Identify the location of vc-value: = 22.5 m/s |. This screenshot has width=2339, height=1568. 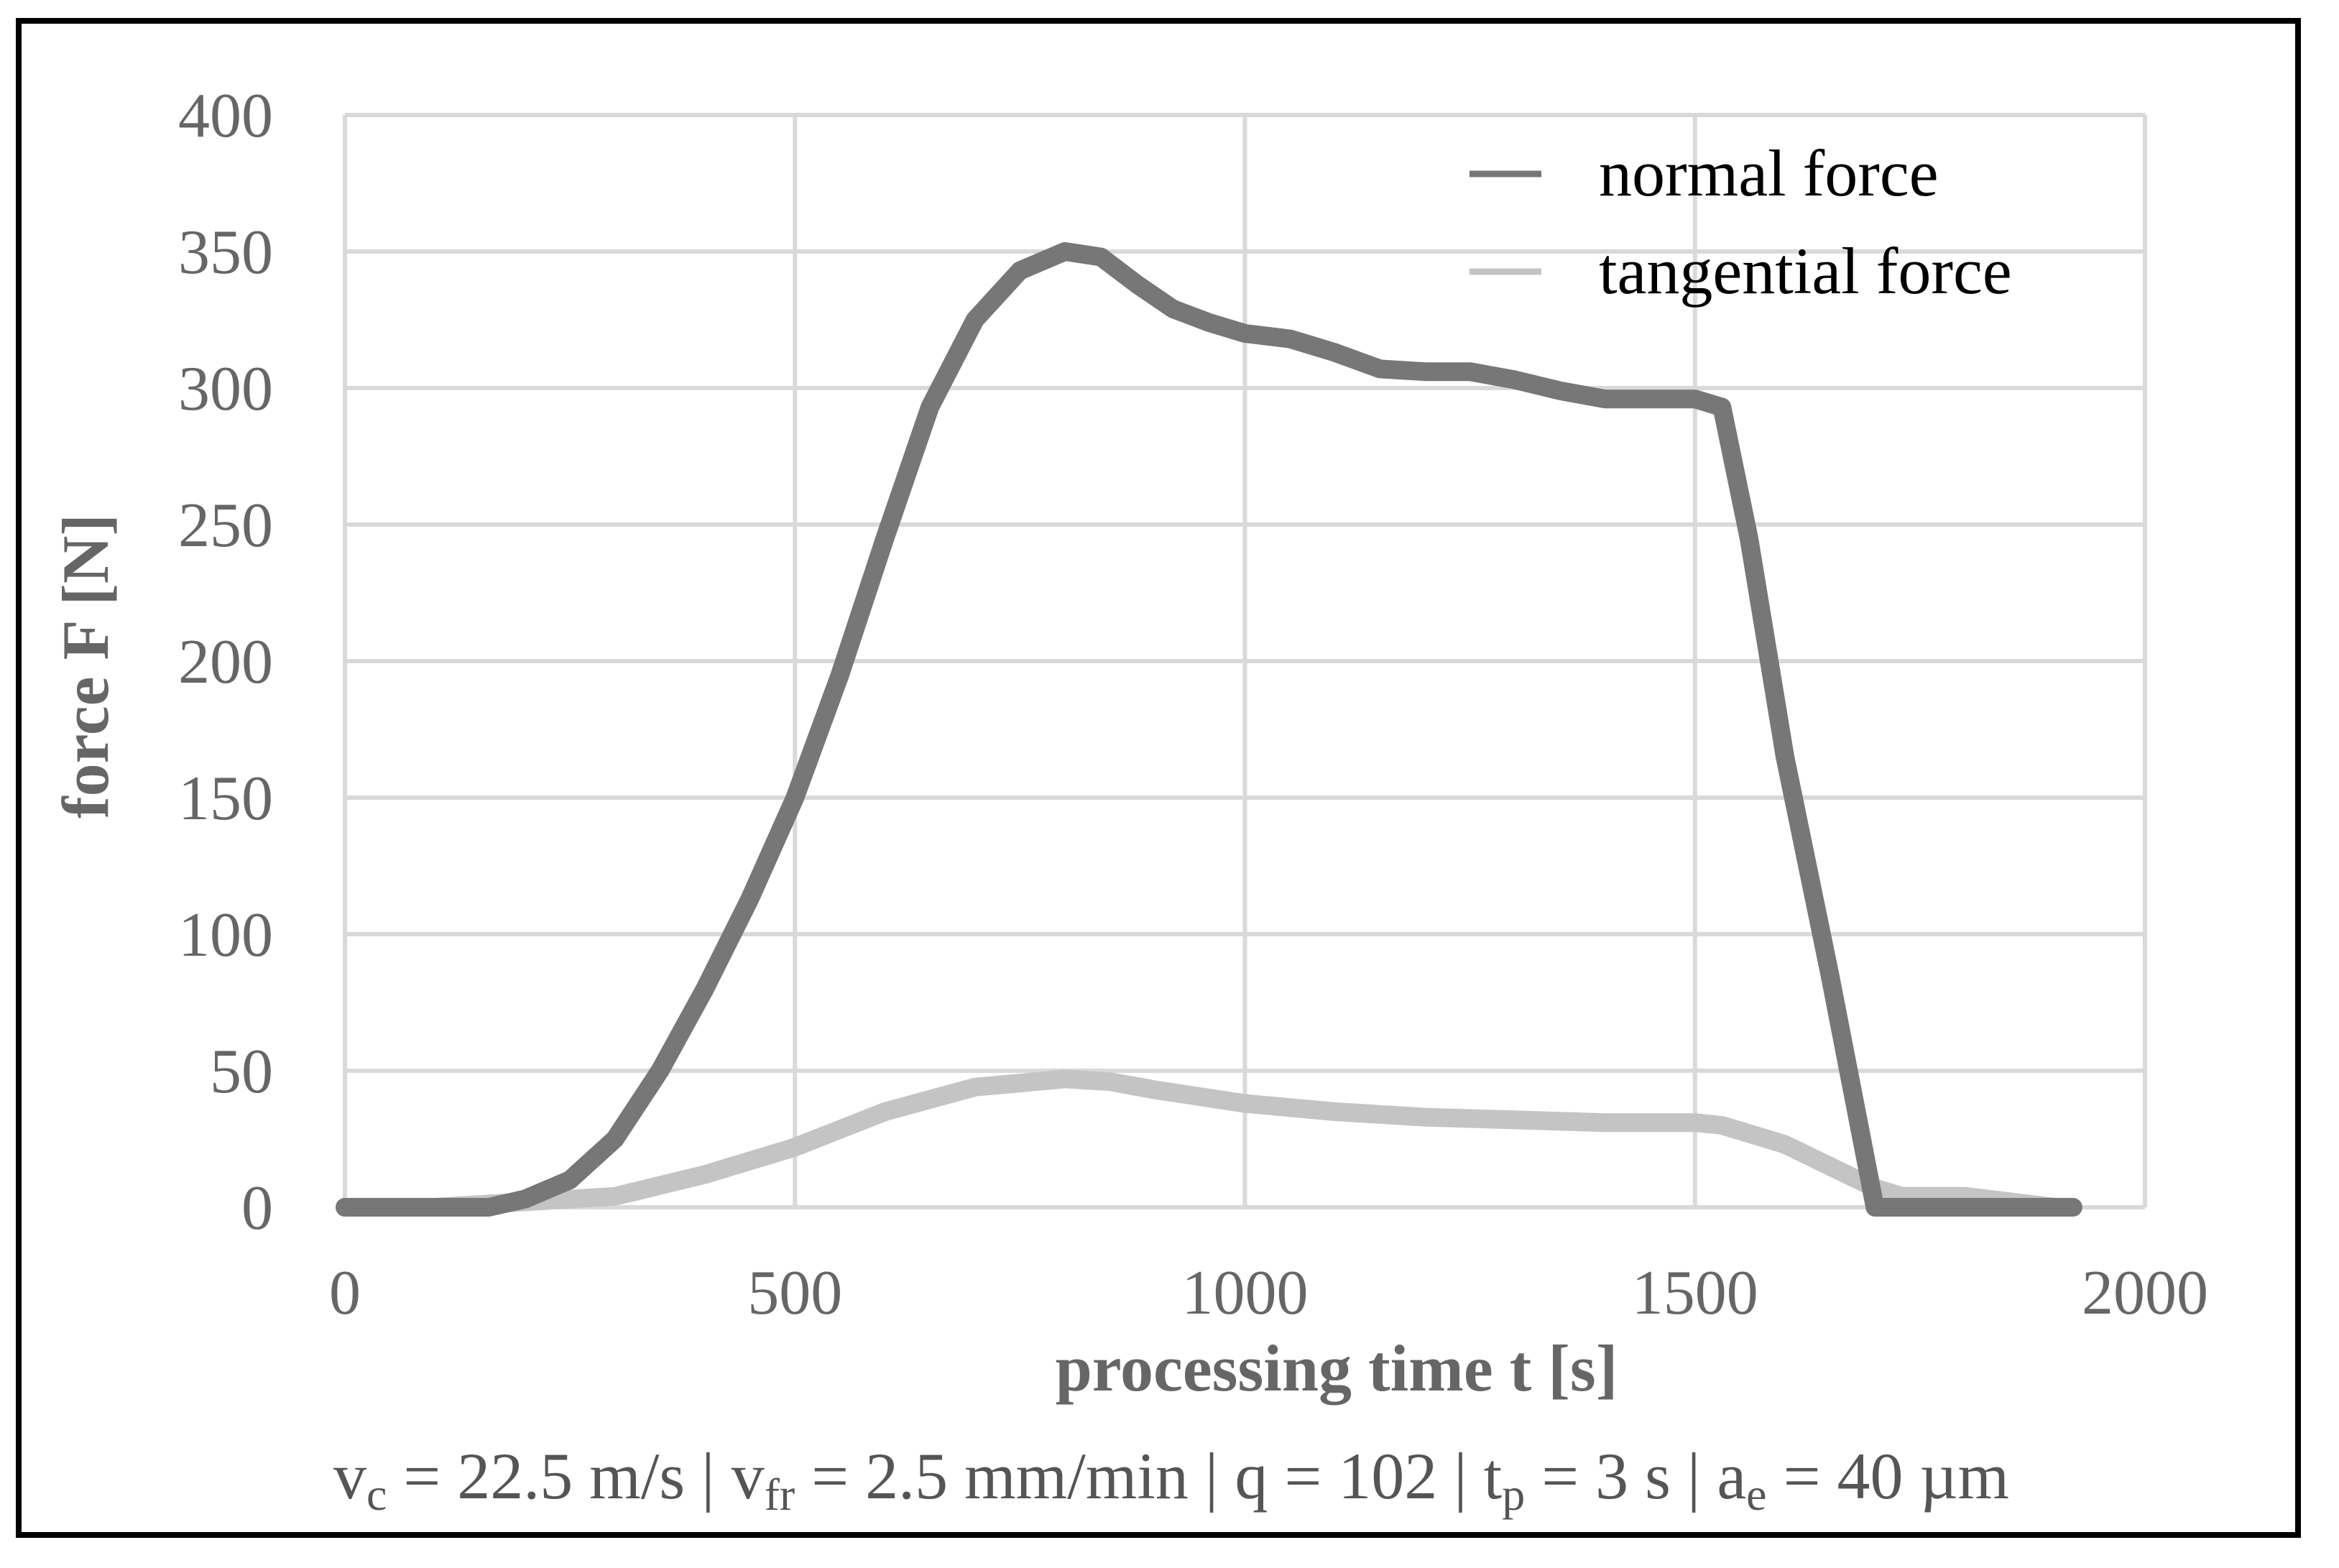
(559, 1476).